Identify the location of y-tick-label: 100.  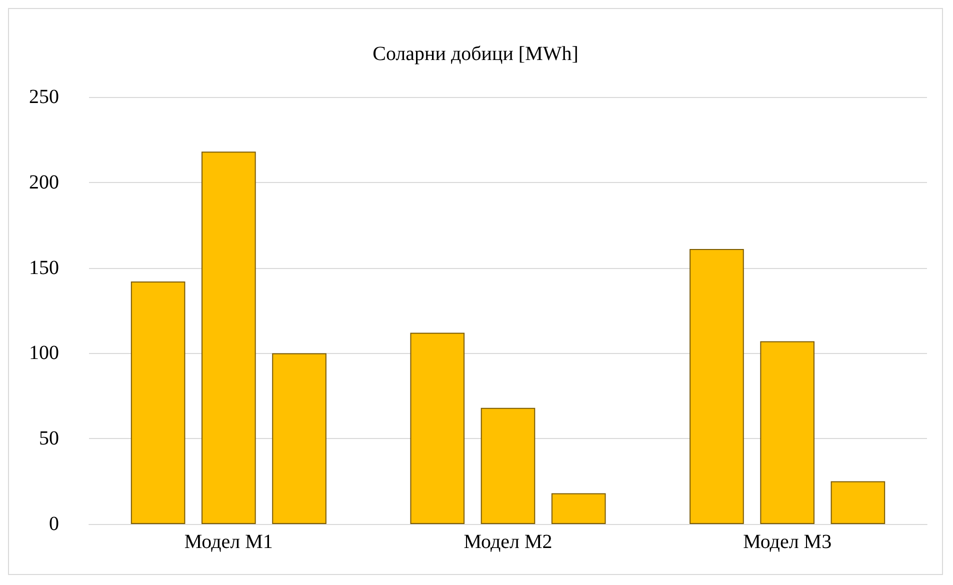
(44, 353).